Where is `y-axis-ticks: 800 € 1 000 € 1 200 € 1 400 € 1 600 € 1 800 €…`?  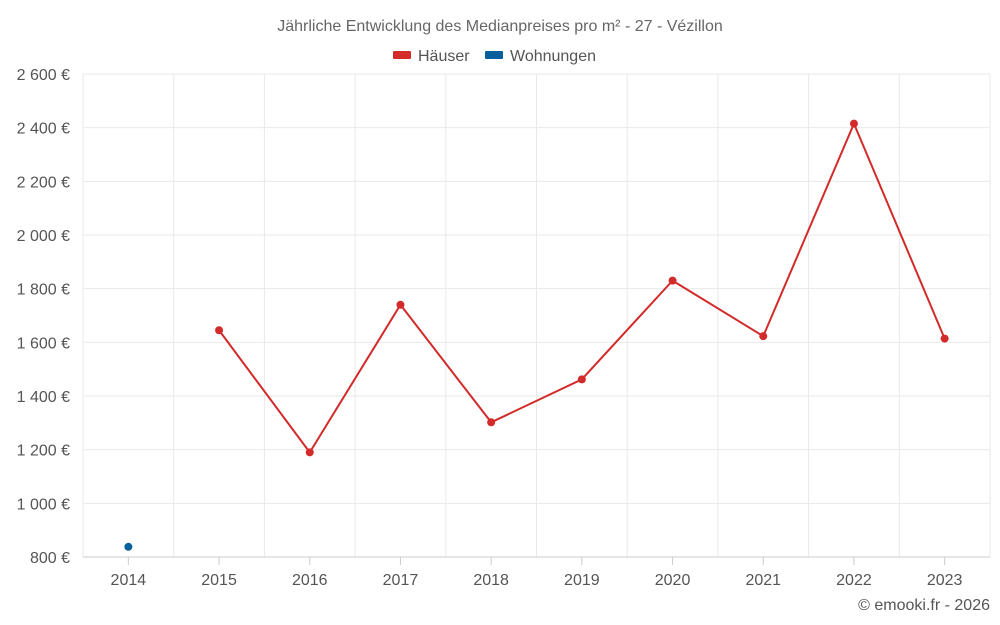
y-axis-ticks: 800 € 1 000 € 1 200 € 1 400 € 1 600 € 1 800 €… is located at coordinates (43, 317).